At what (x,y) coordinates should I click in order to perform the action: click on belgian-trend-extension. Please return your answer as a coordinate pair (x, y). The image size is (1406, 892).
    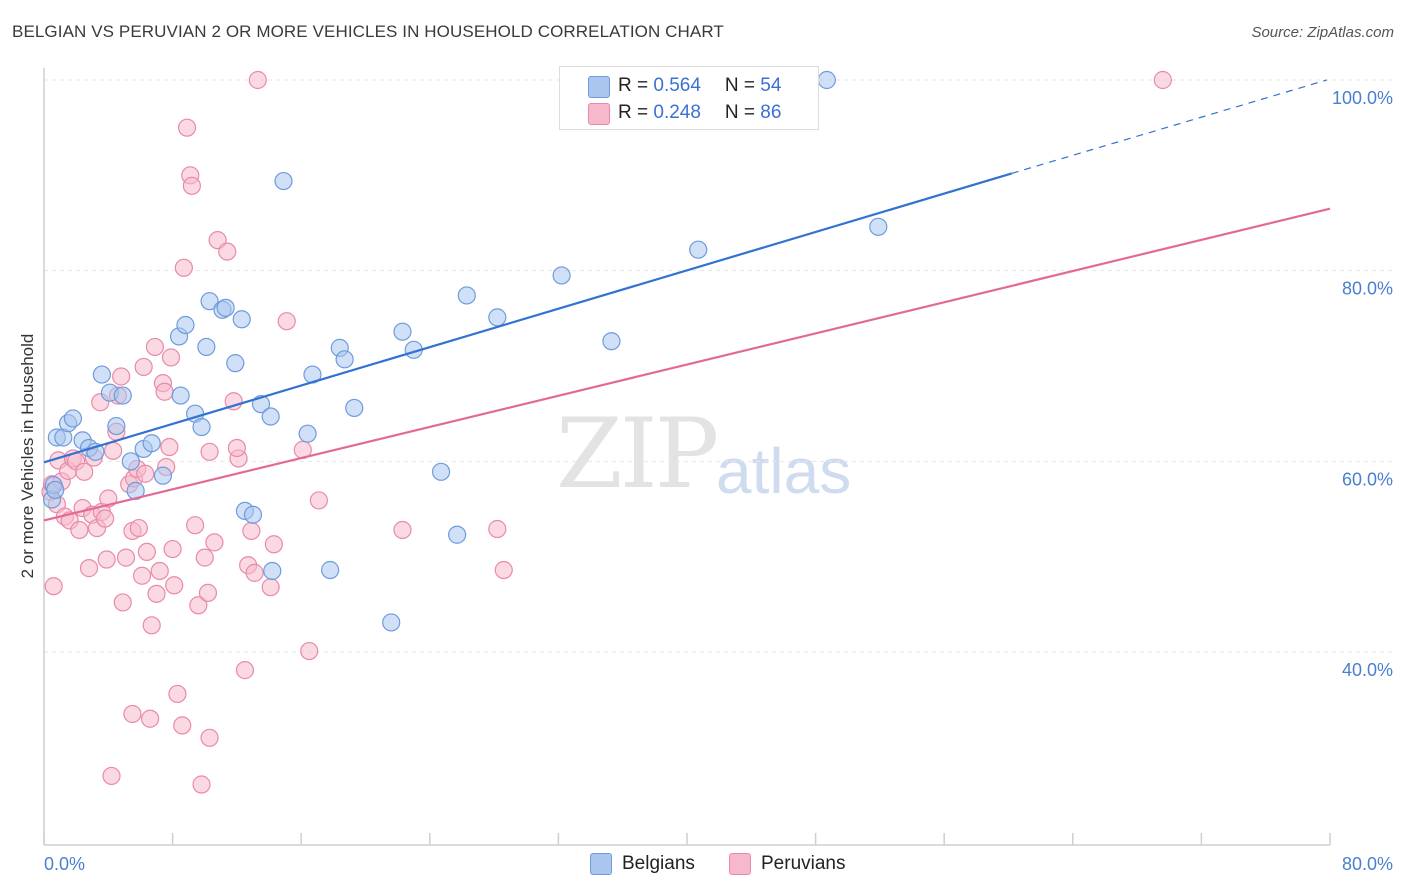
    Looking at the image, I should click on (1169, 127).